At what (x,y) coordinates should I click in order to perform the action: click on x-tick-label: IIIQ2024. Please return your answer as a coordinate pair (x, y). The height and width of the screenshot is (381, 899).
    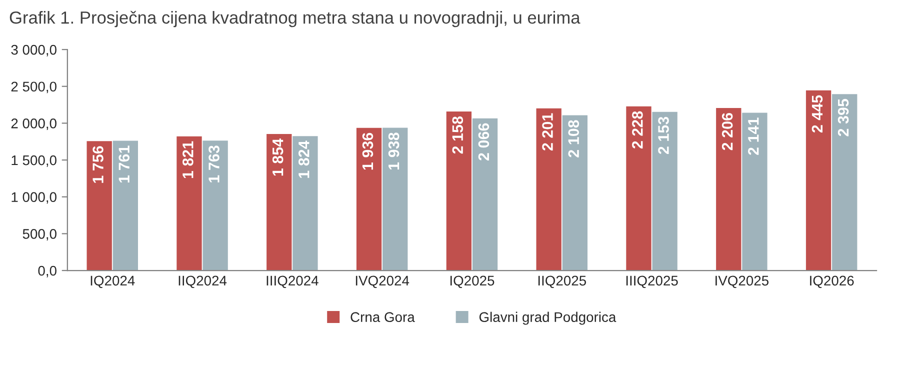
    Looking at the image, I should click on (292, 282).